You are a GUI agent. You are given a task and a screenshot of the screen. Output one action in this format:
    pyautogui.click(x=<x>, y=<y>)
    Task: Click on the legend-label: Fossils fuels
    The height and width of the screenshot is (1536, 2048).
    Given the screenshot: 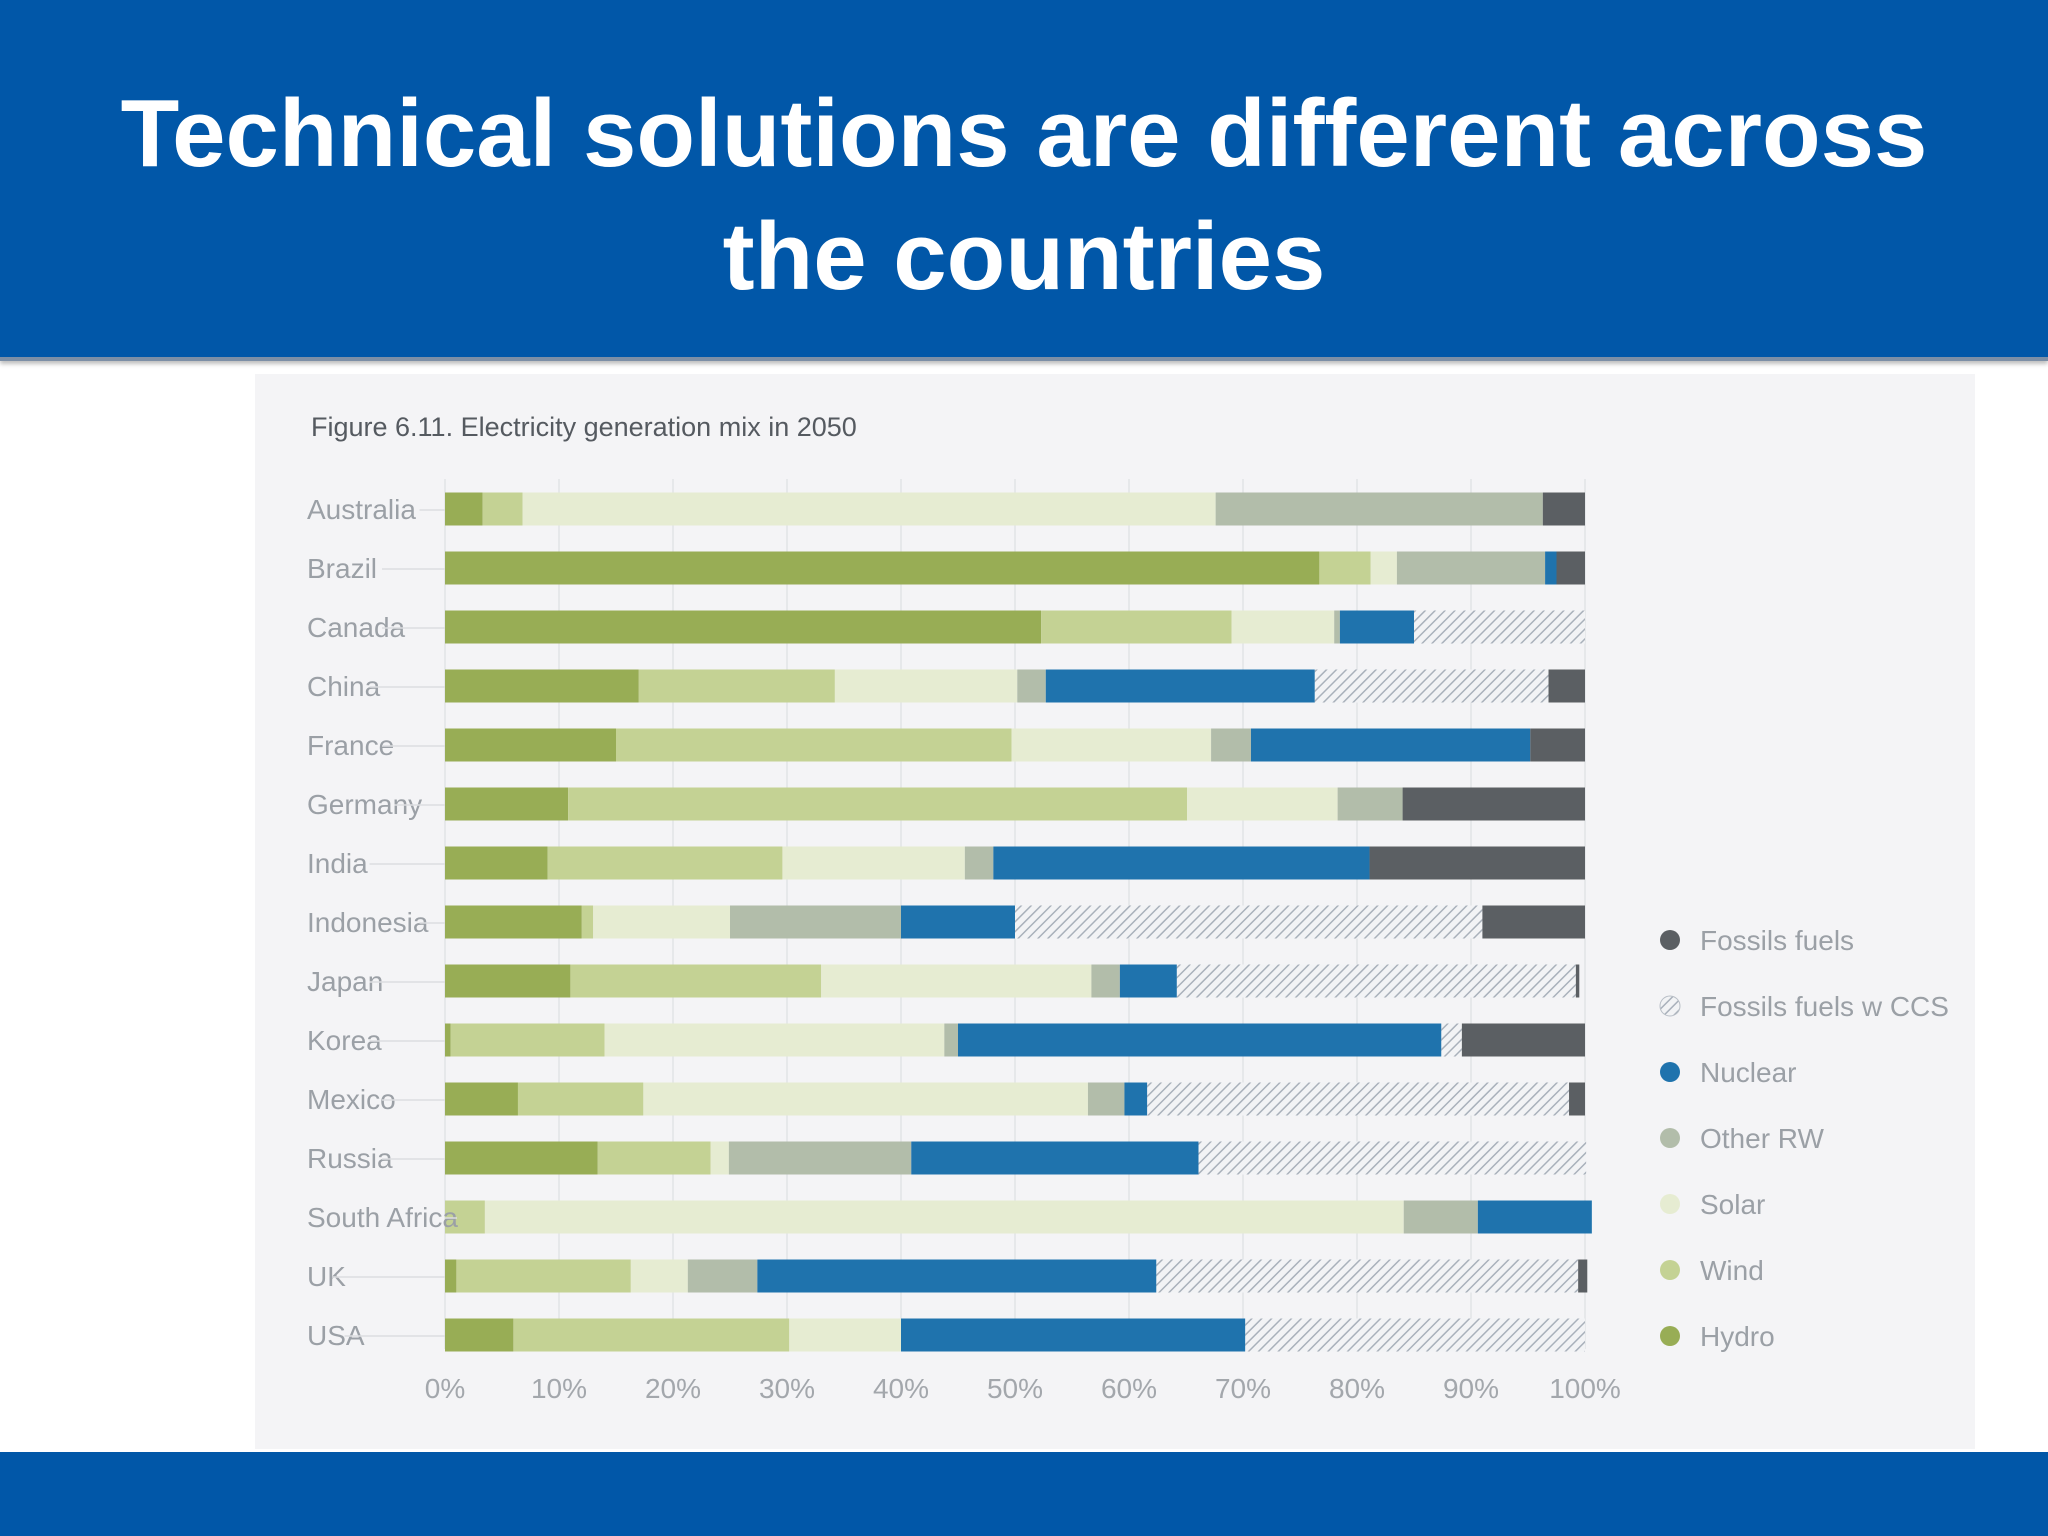 What is the action you would take?
    pyautogui.click(x=1777, y=940)
    